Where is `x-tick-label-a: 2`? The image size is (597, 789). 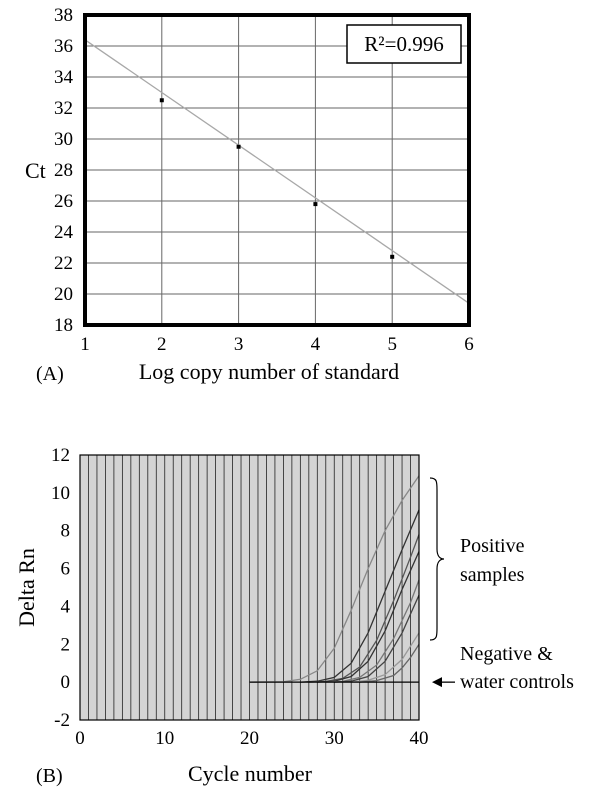
x-tick-label-a: 2 is located at coordinates (162, 344).